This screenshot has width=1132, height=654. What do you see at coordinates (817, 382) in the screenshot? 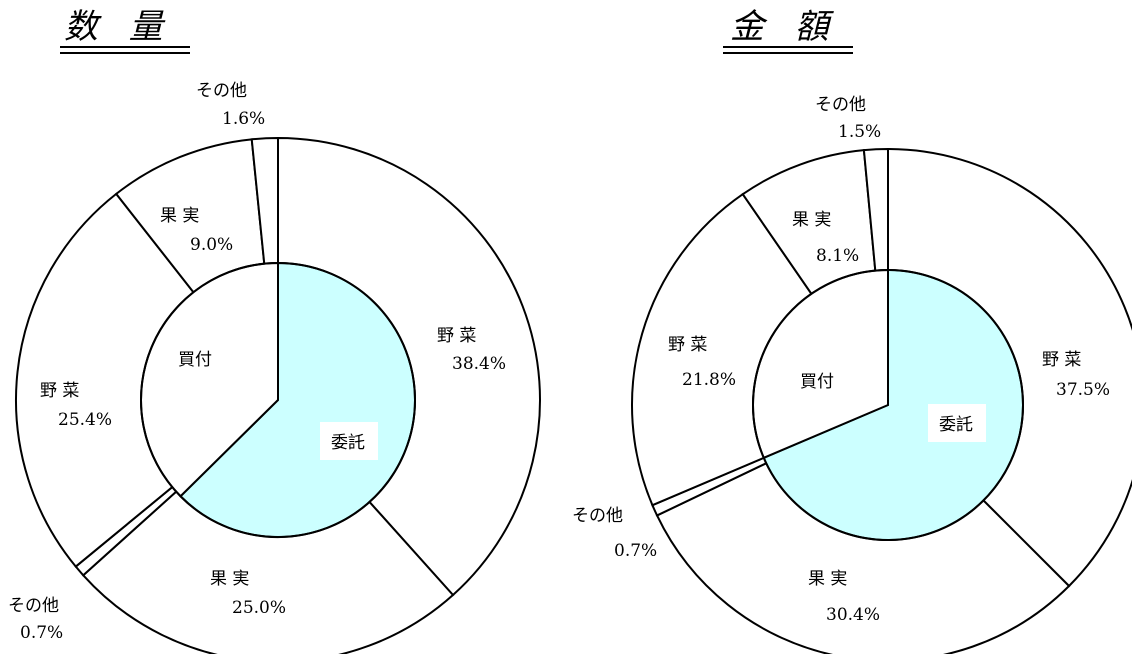
I see `chart-2-inner-label-1: 買付` at bounding box center [817, 382].